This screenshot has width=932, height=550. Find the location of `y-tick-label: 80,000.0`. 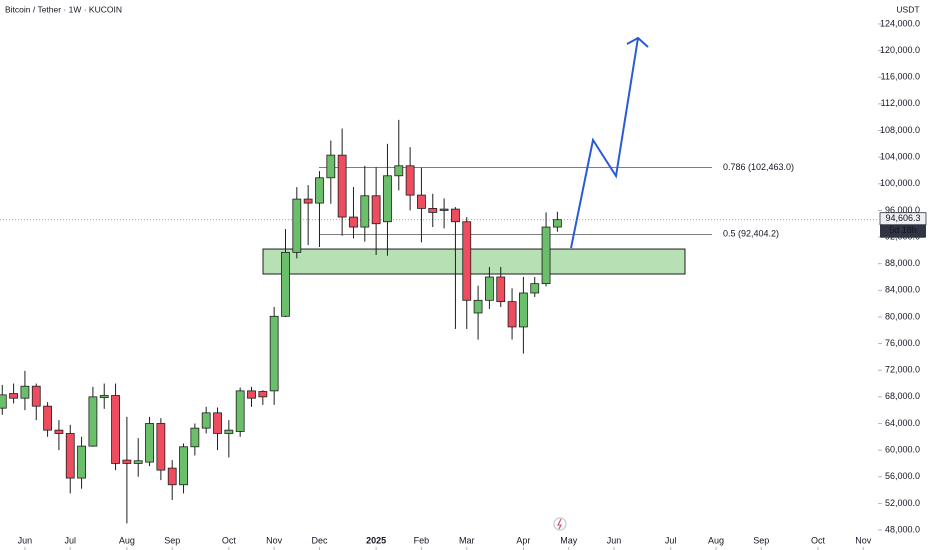

y-tick-label: 80,000.0 is located at coordinates (902, 316).